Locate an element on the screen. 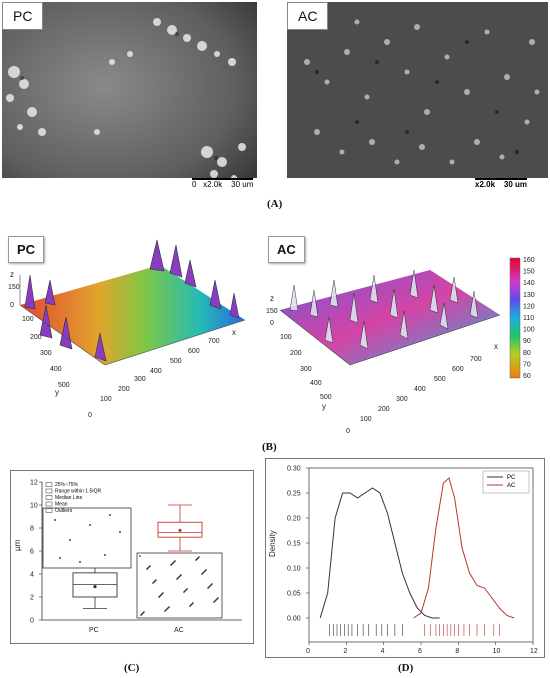 Image resolution: width=550 pixels, height=678 pixels. svg-text: y is located at coordinates (324, 406).